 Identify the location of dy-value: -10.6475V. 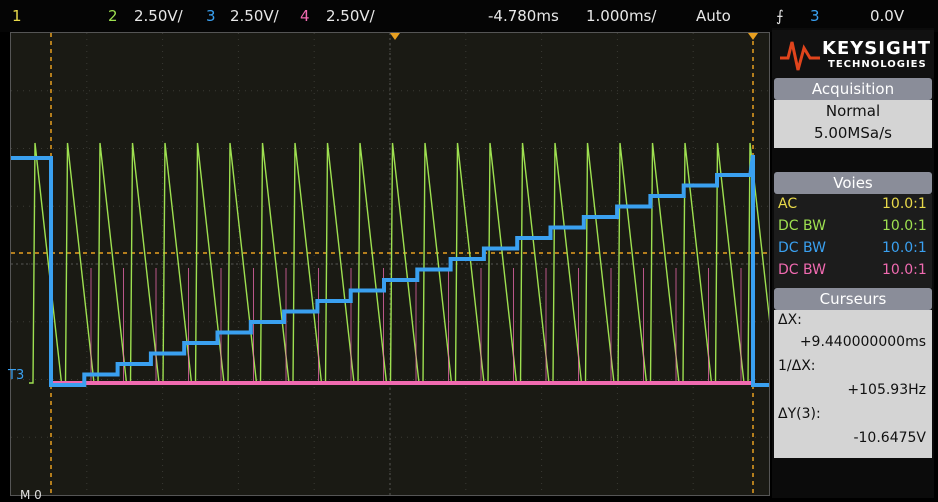
(889, 438).